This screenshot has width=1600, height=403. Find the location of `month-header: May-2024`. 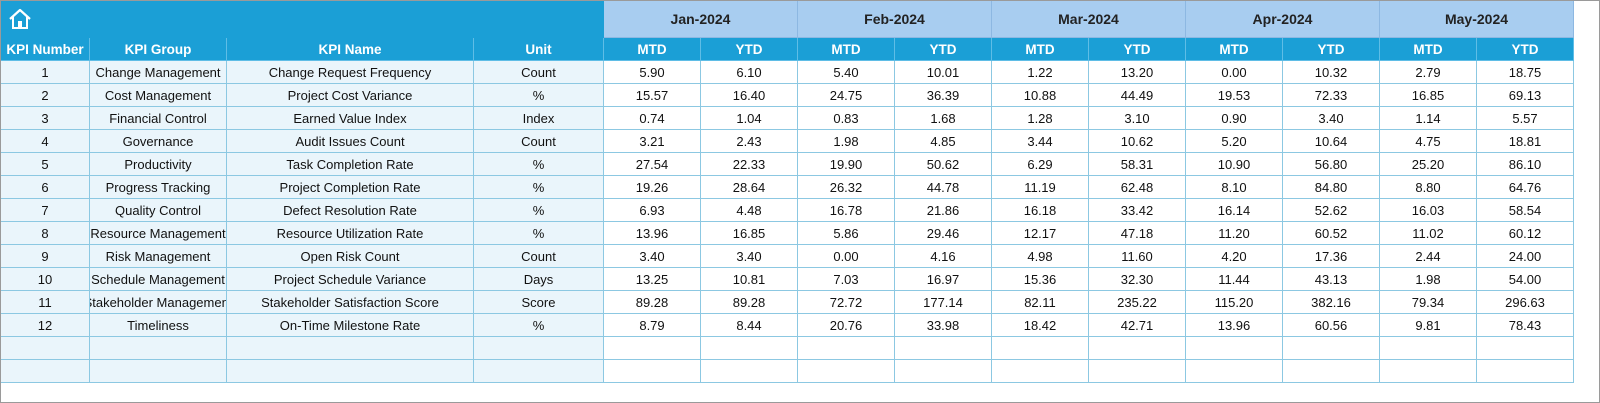

month-header: May-2024 is located at coordinates (1477, 19).